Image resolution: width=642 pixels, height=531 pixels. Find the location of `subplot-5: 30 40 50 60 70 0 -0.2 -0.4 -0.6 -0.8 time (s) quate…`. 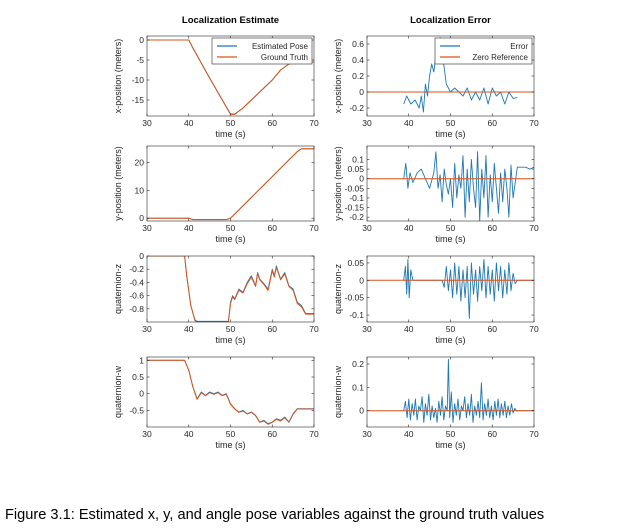

subplot-5: 30 40 50 60 70 0 -0.2 -0.4 -0.6 -0.8 time (s) quate… is located at coordinates (216, 298).